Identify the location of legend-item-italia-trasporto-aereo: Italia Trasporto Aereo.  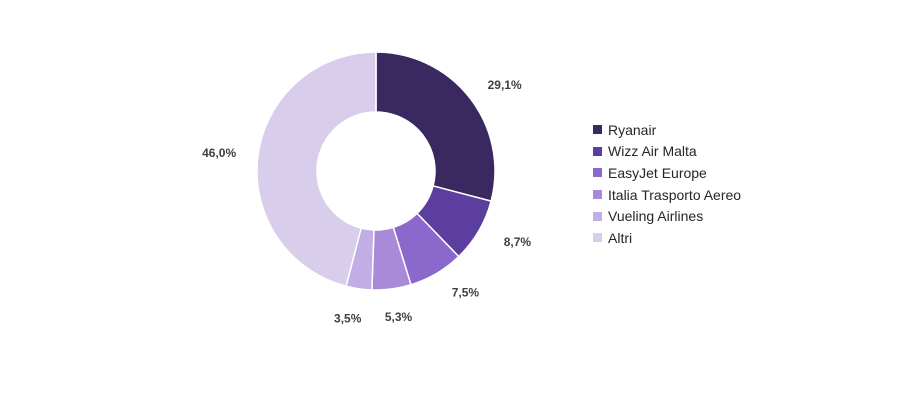
(667, 195).